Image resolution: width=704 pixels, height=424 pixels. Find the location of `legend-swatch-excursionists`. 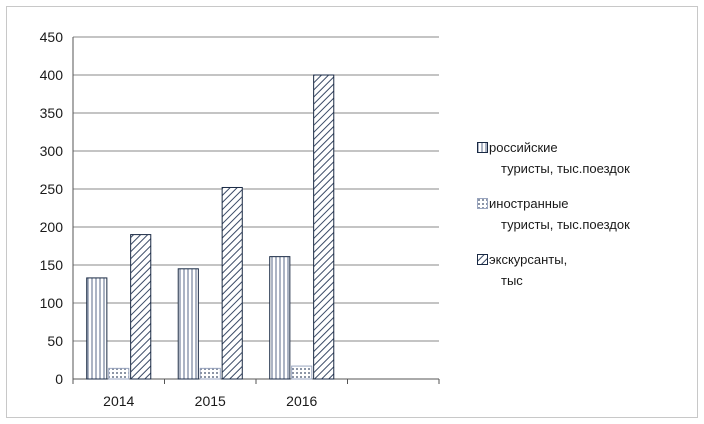

legend-swatch-excursionists is located at coordinates (482, 259).